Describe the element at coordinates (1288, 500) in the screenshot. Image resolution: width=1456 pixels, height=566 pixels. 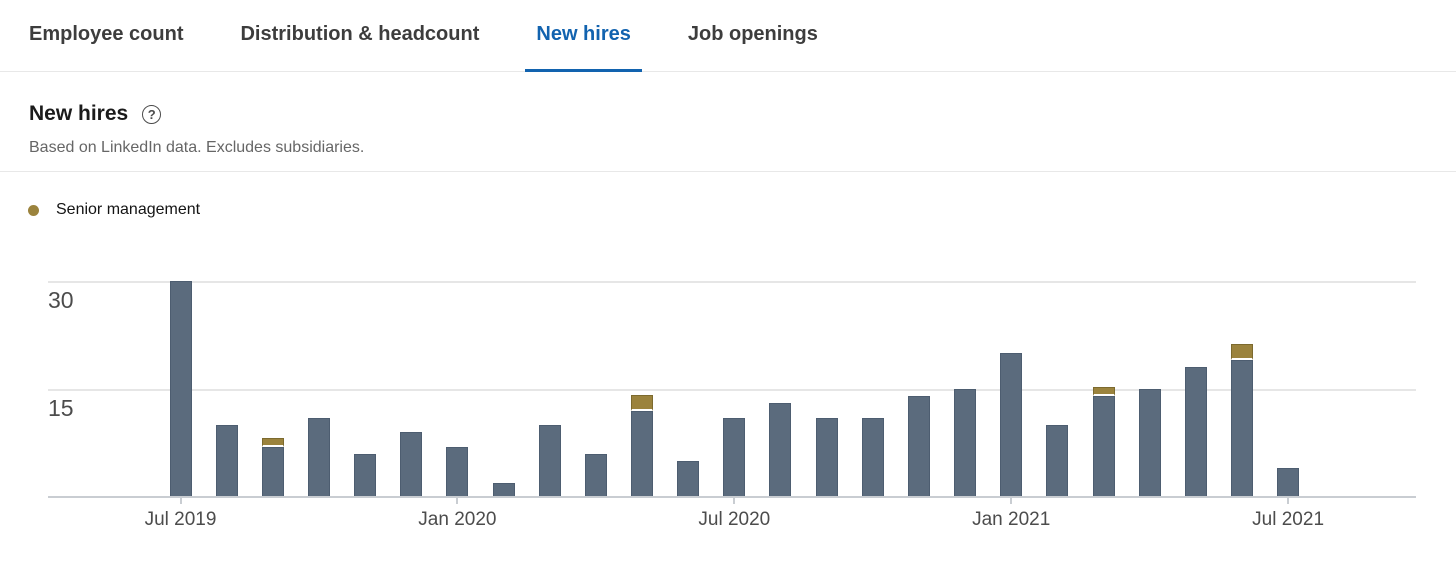
I see `x-axis-tick-jul-2021` at that location.